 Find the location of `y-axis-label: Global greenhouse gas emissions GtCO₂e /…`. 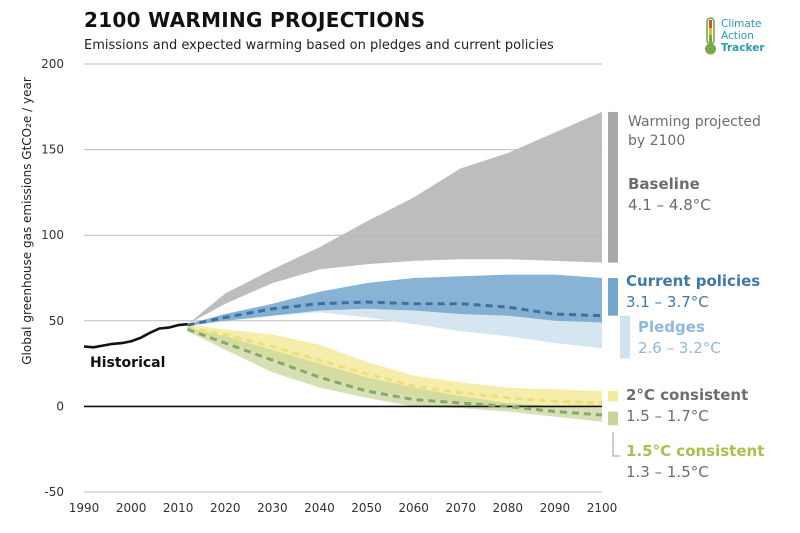

y-axis-label: Global greenhouse gas emissions GtCO₂e /… is located at coordinates (27, 221).